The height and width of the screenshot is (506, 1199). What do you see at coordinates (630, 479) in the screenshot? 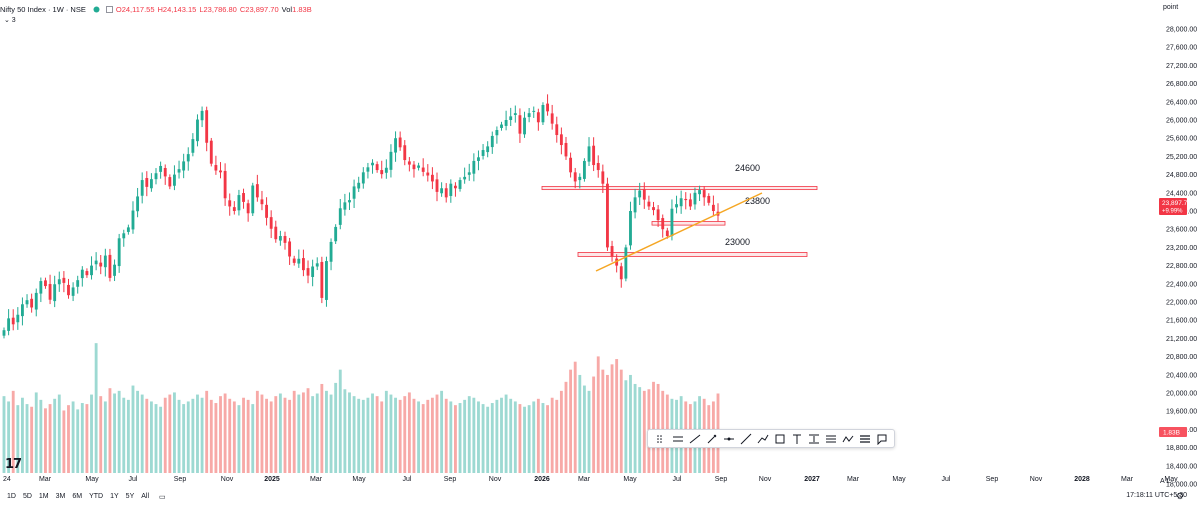
I see `time-tick-label: May` at bounding box center [630, 479].